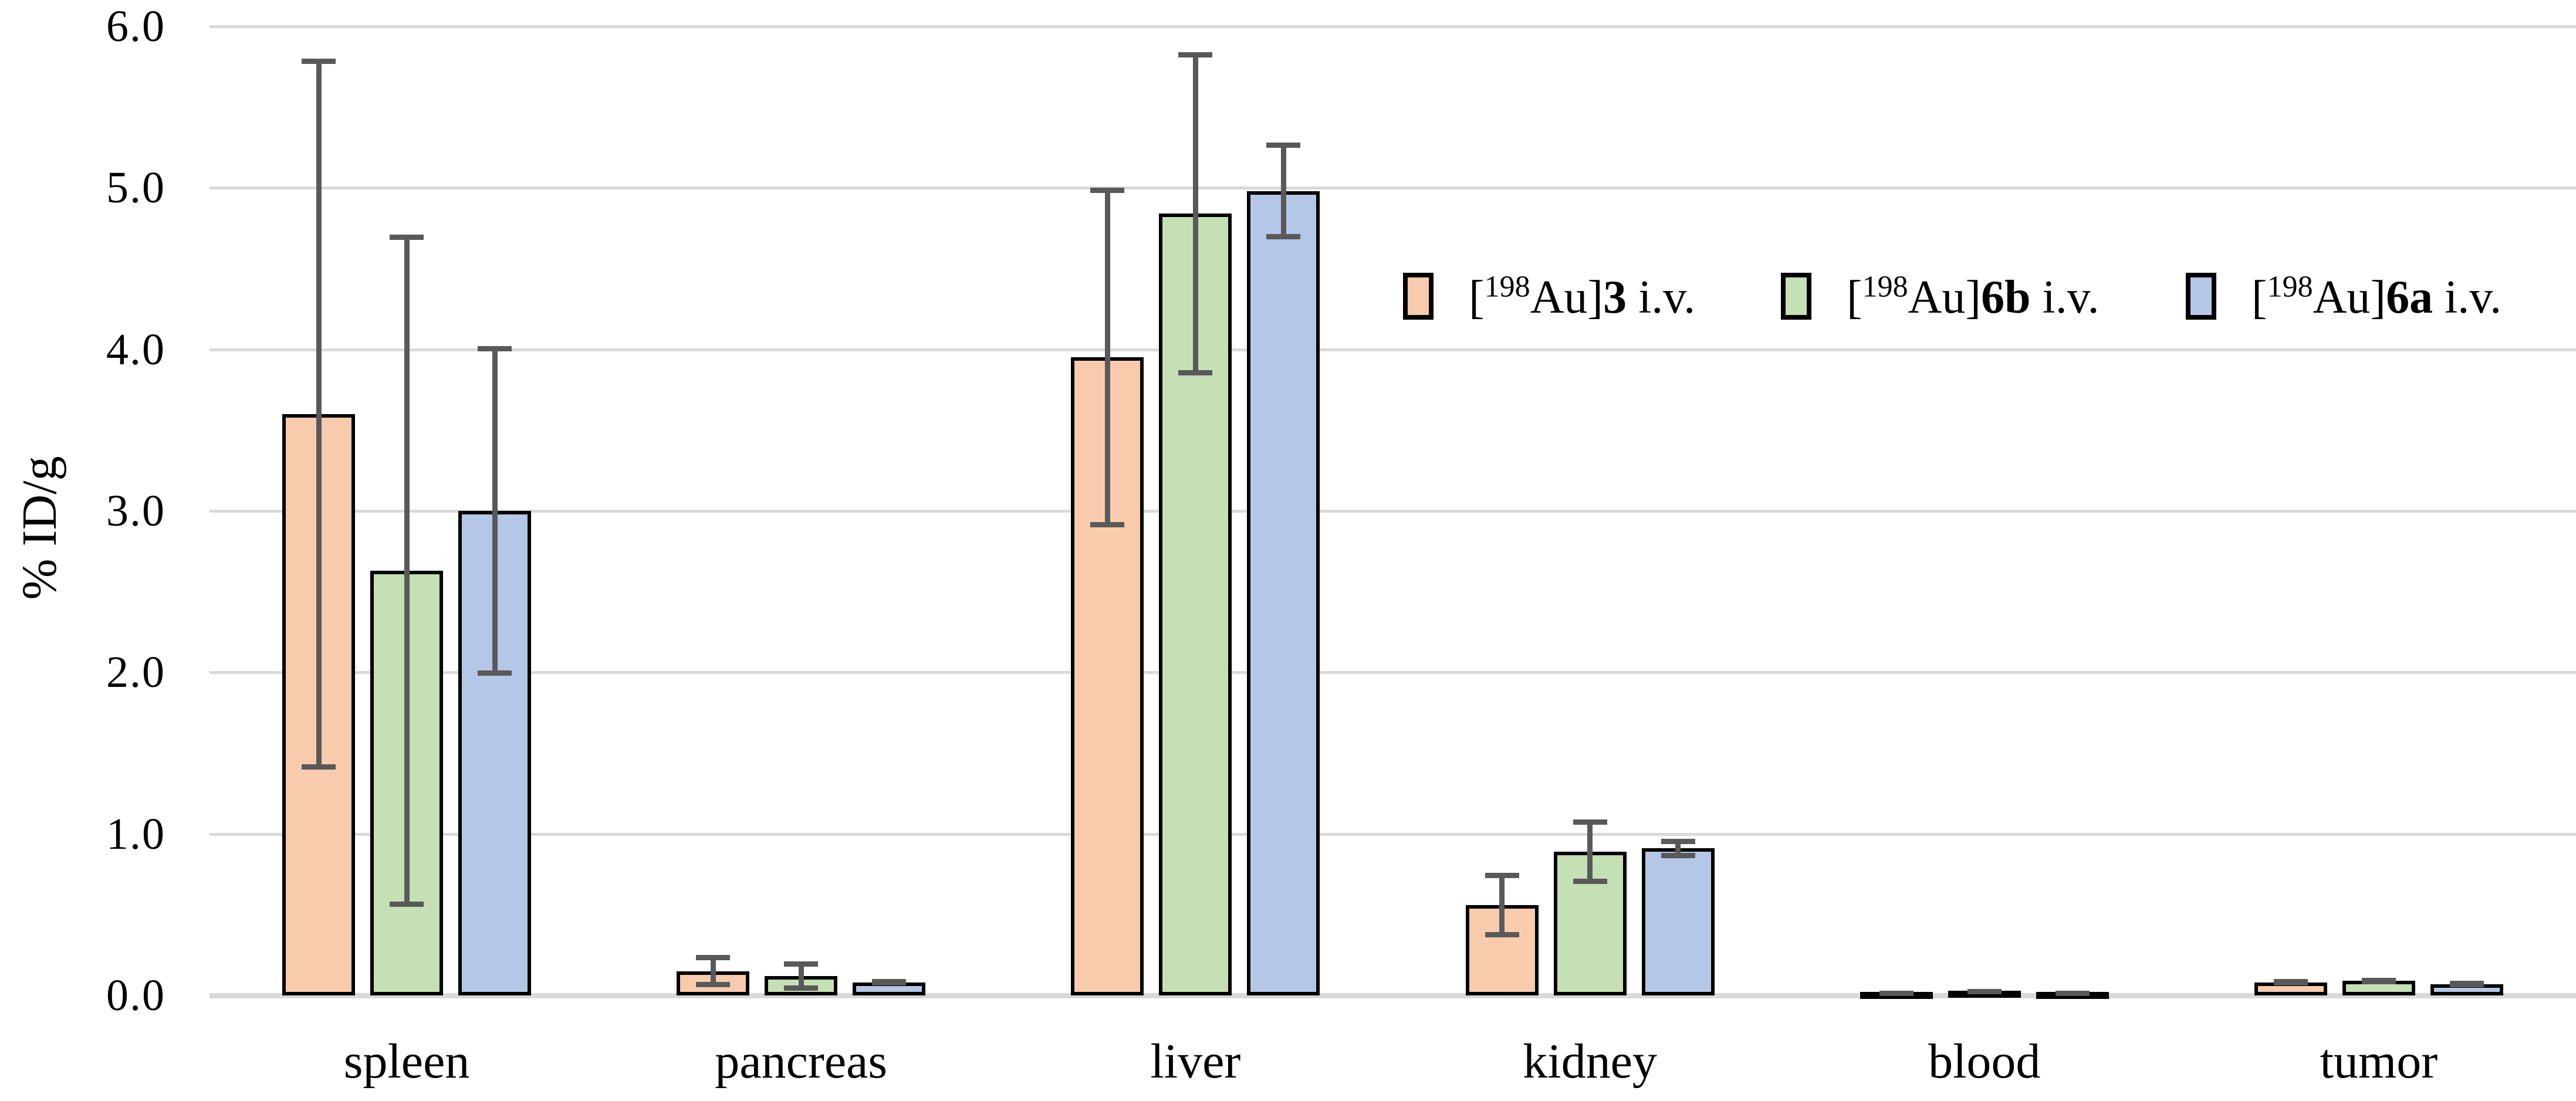 This screenshot has width=2576, height=1101. What do you see at coordinates (1107, 676) in the screenshot?
I see `bar-liver-series1` at bounding box center [1107, 676].